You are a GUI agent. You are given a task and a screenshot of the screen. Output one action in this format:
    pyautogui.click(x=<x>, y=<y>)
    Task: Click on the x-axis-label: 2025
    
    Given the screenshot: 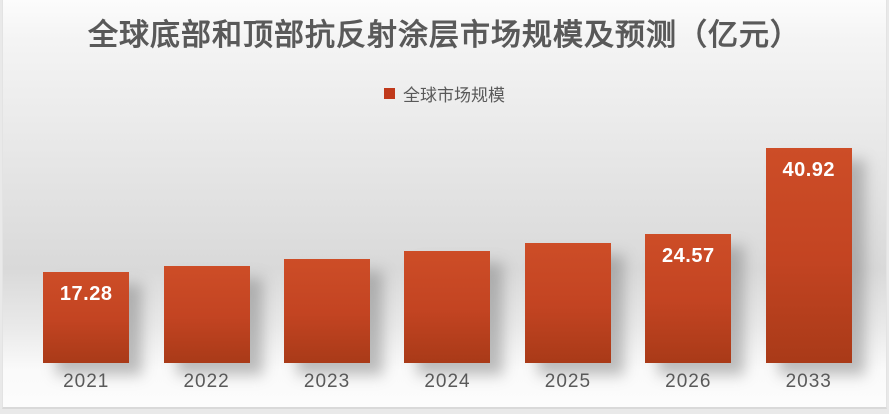 What is the action you would take?
    pyautogui.click(x=568, y=381)
    